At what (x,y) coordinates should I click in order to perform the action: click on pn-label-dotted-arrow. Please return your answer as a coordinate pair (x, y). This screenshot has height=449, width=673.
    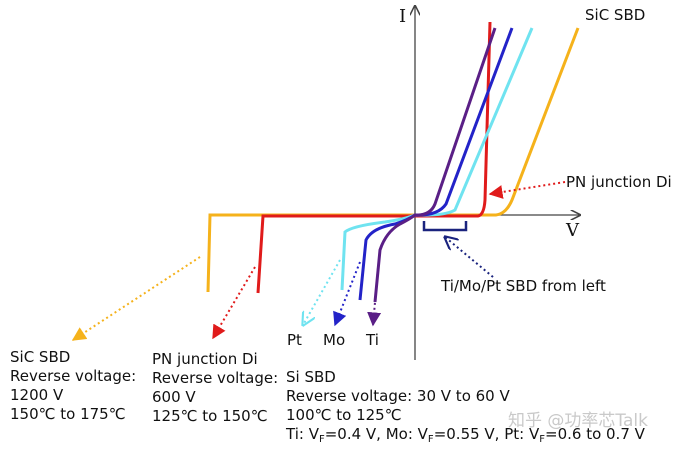
    Looking at the image, I should click on (527, 190).